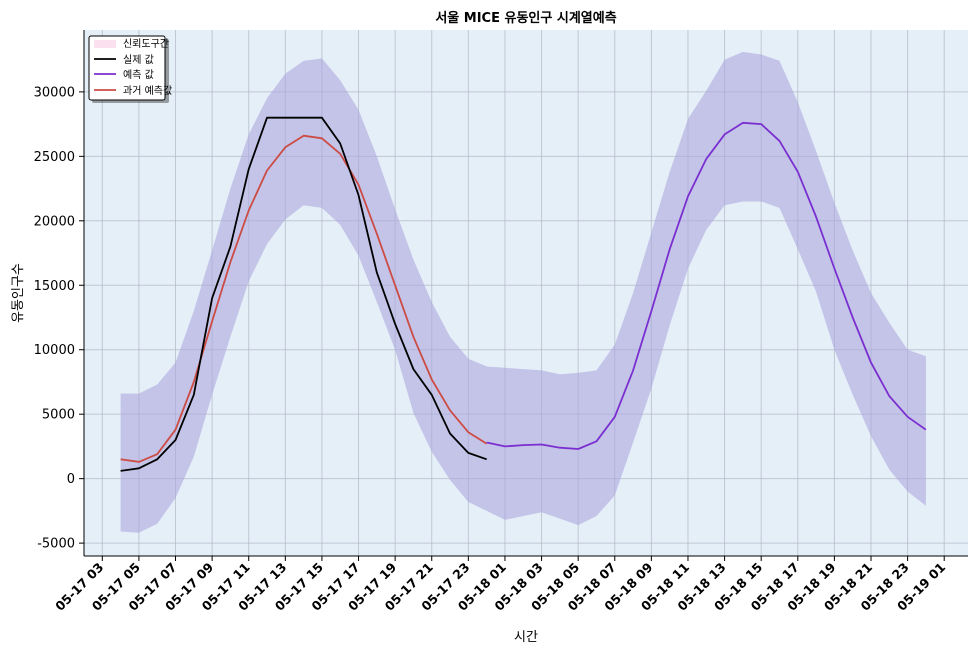  What do you see at coordinates (127, 68) in the screenshot?
I see `legend-box` at bounding box center [127, 68].